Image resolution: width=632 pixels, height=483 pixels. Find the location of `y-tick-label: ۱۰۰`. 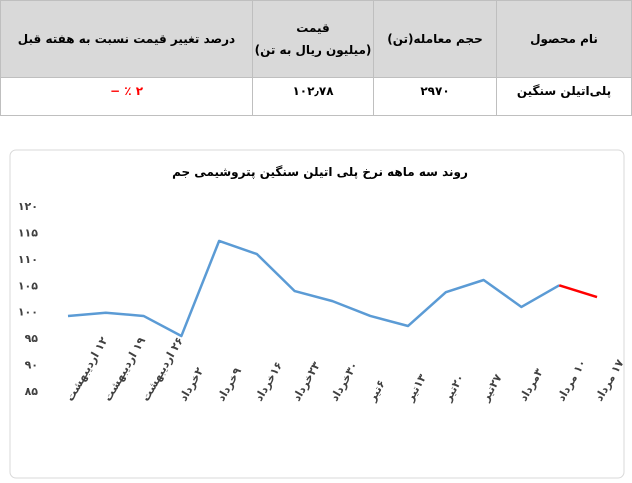

y-tick-label: ۱۰۰ is located at coordinates (28, 312).